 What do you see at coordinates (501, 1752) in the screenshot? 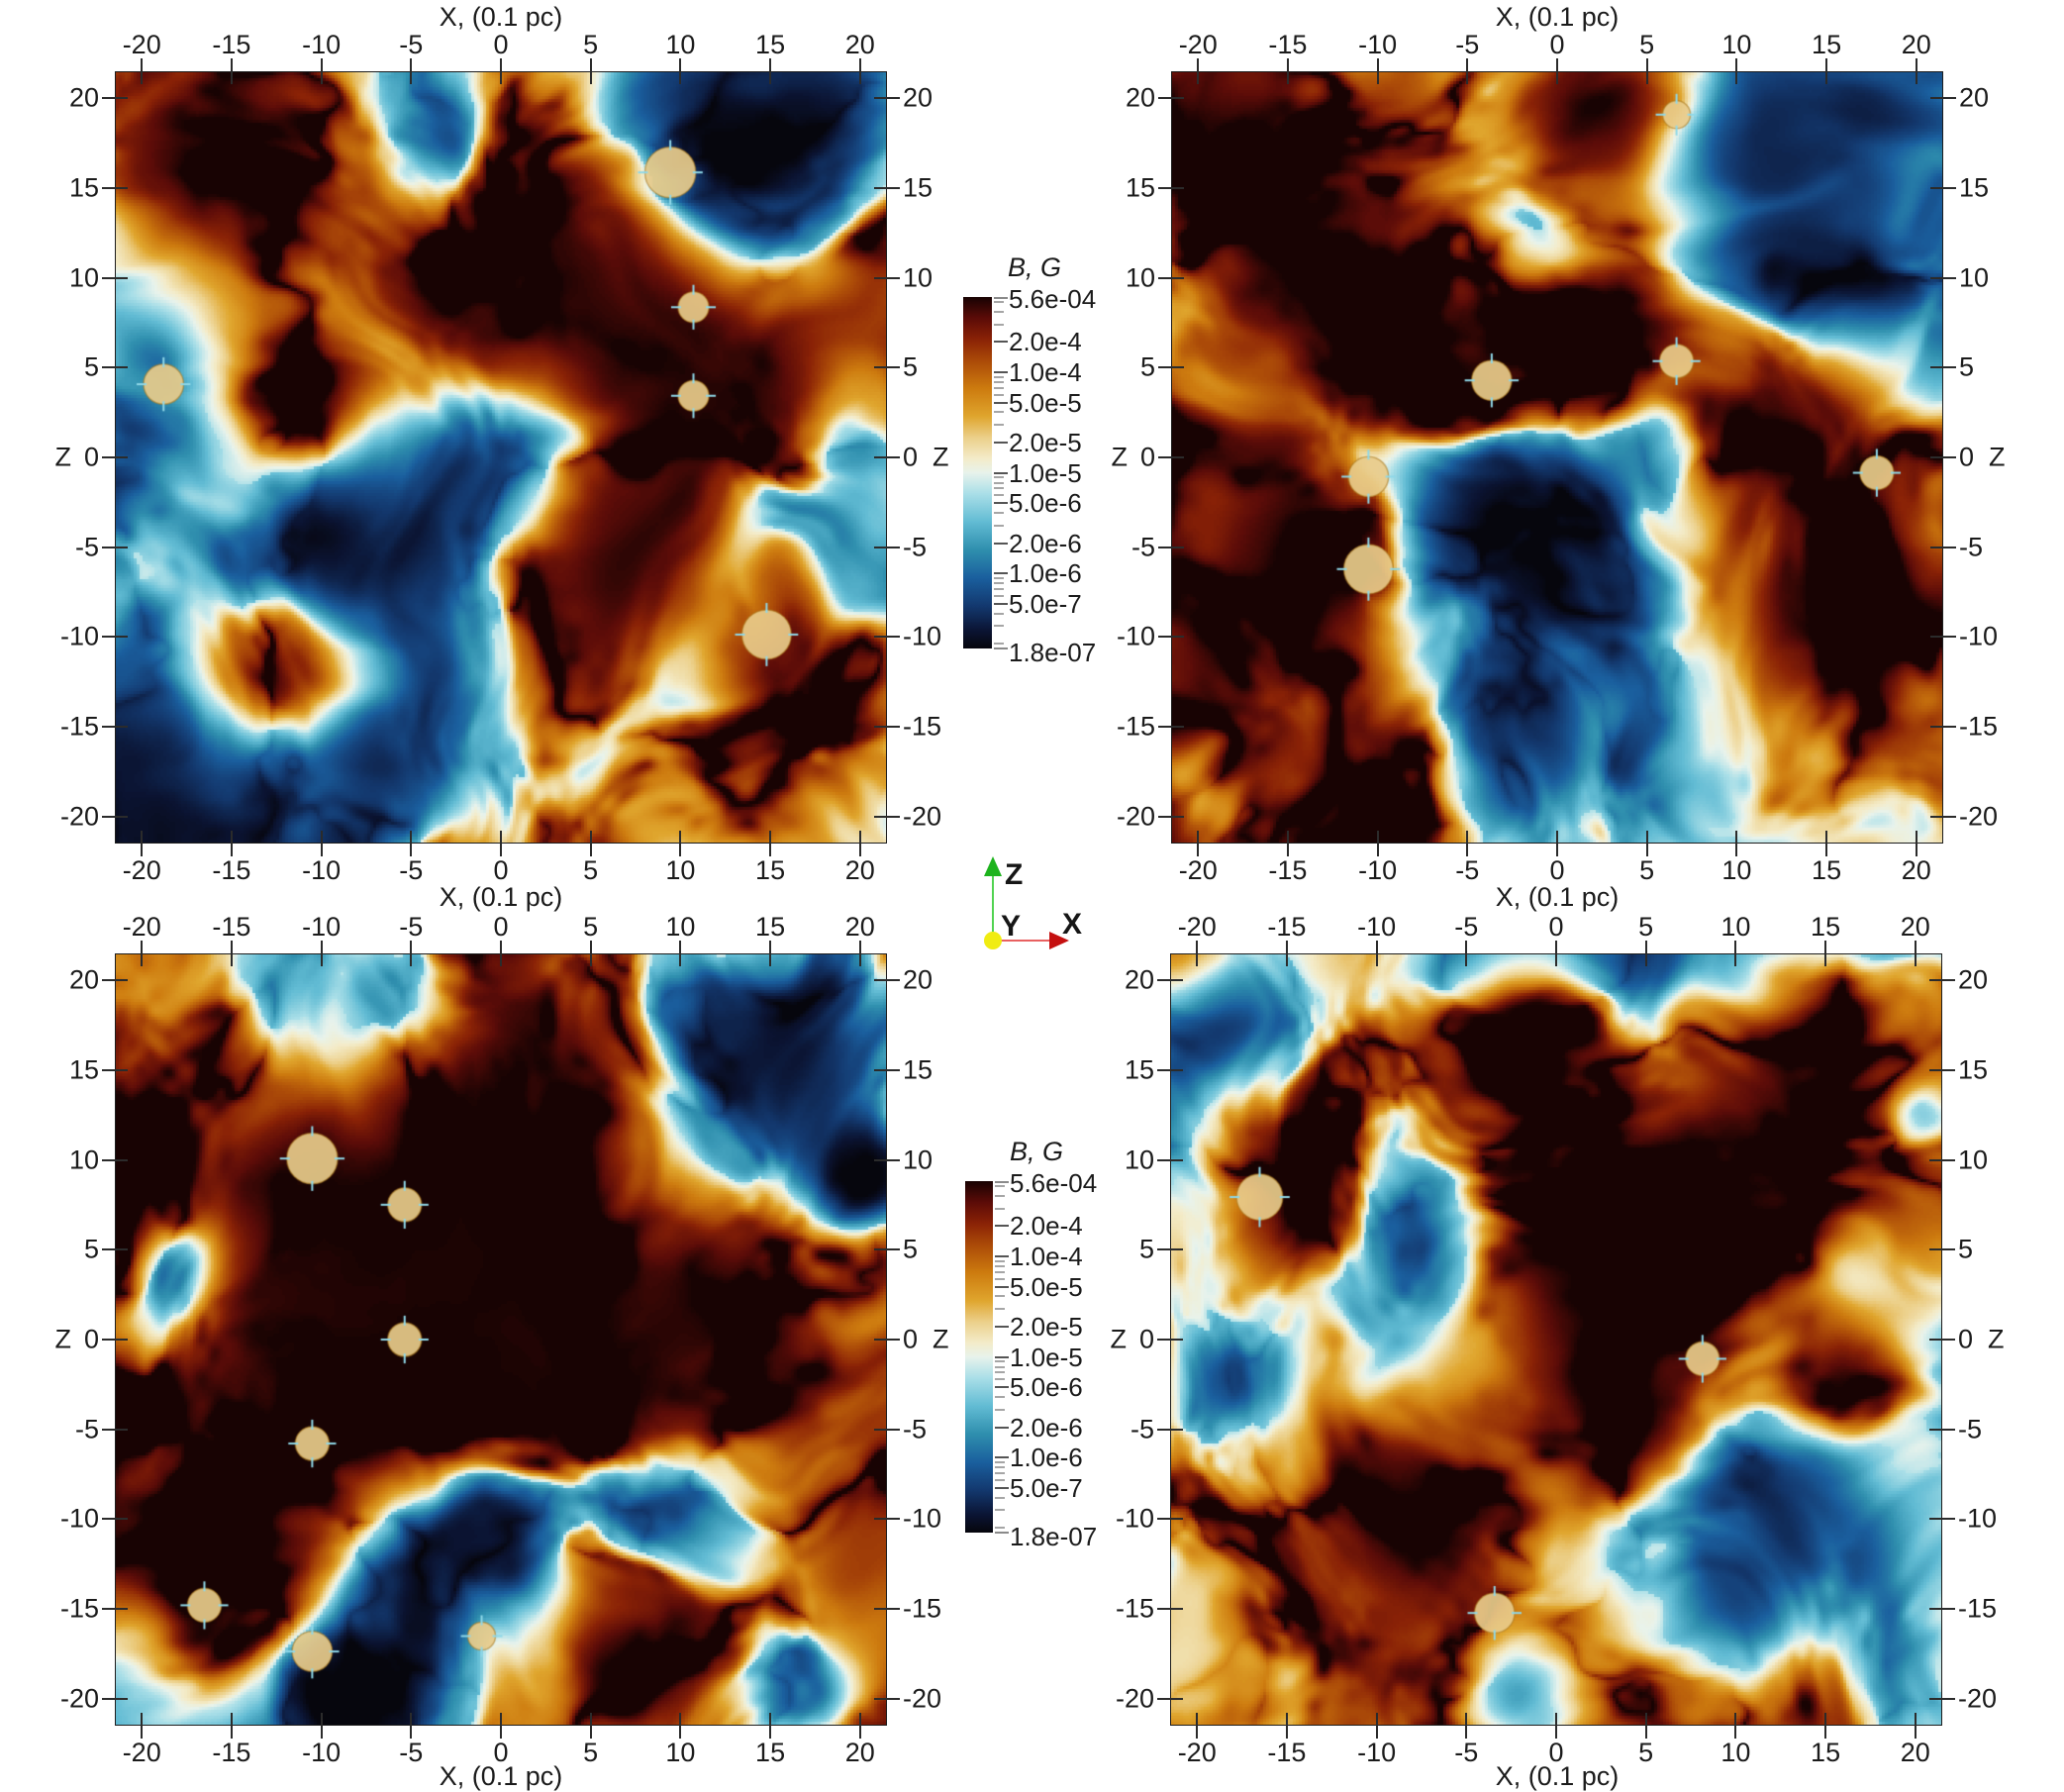
I see `x-tick-label: 0` at bounding box center [501, 1752].